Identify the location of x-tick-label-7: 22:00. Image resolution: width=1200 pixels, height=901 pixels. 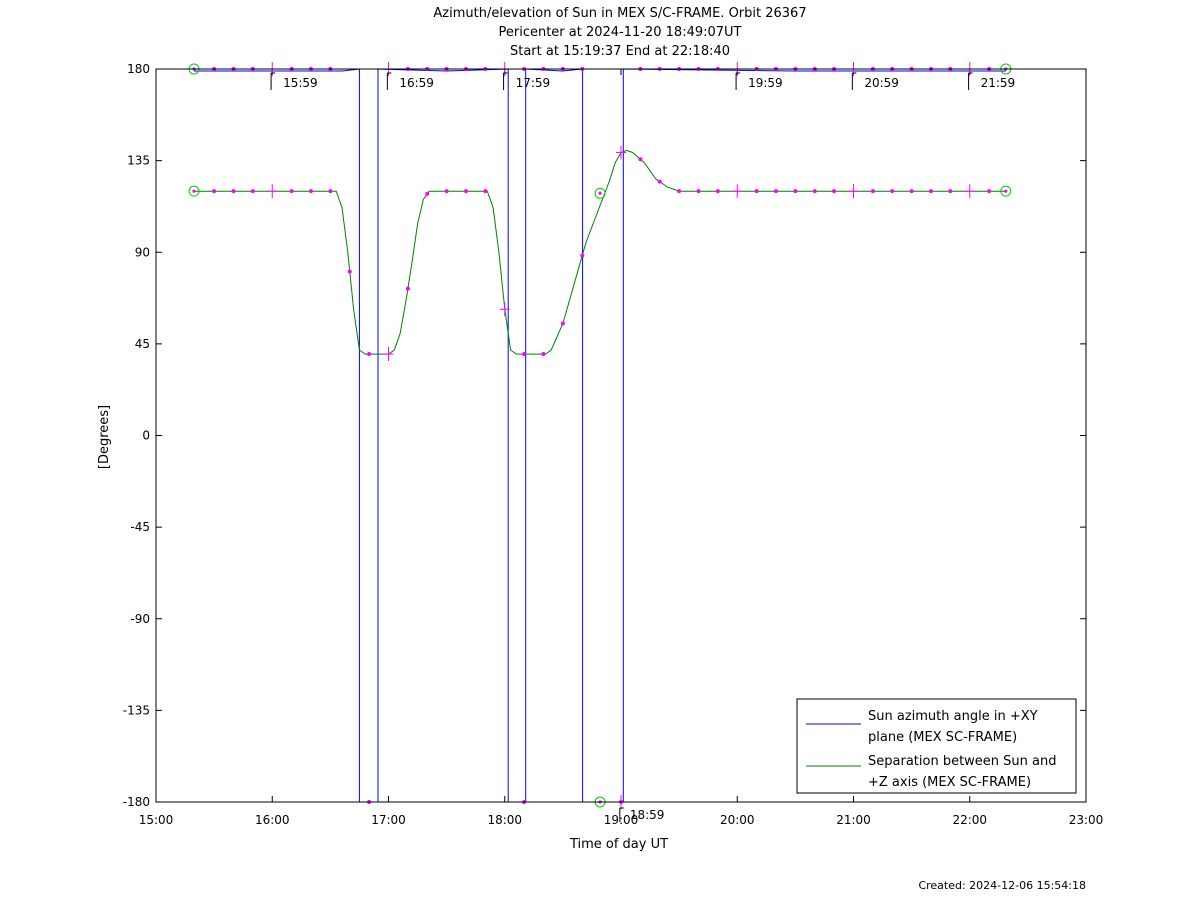
(969, 820).